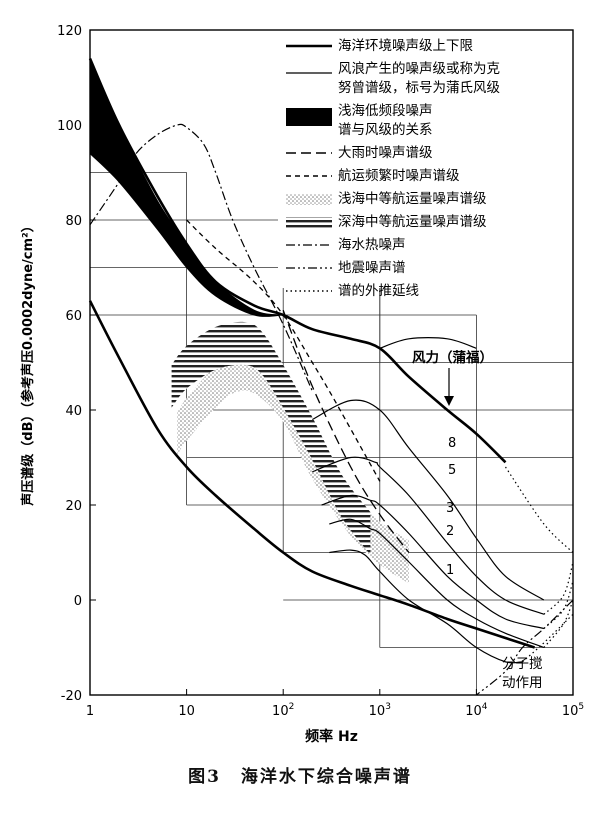  Describe the element at coordinates (326, 777) in the screenshot. I see `figure-title: 海洋水下综合噪声谱` at that location.